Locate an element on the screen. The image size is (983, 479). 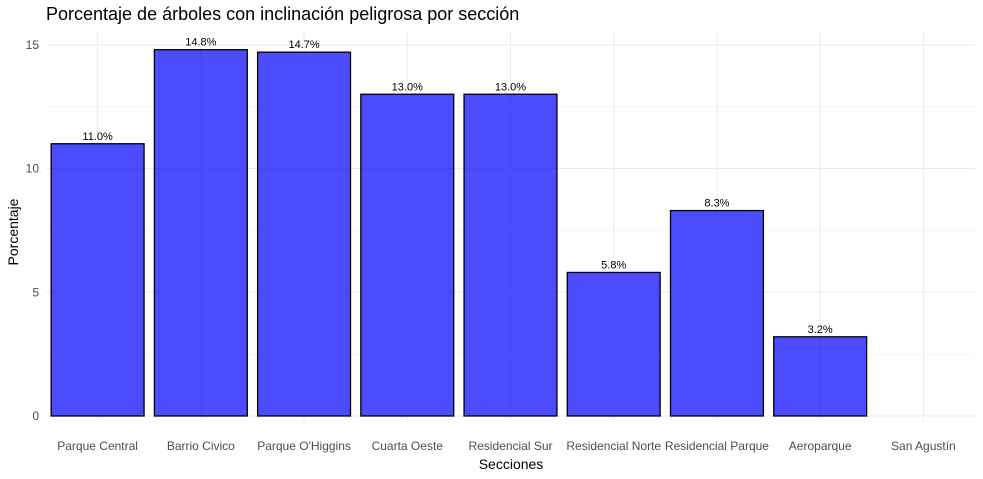
bar-value-label: 8.3% is located at coordinates (716, 204).